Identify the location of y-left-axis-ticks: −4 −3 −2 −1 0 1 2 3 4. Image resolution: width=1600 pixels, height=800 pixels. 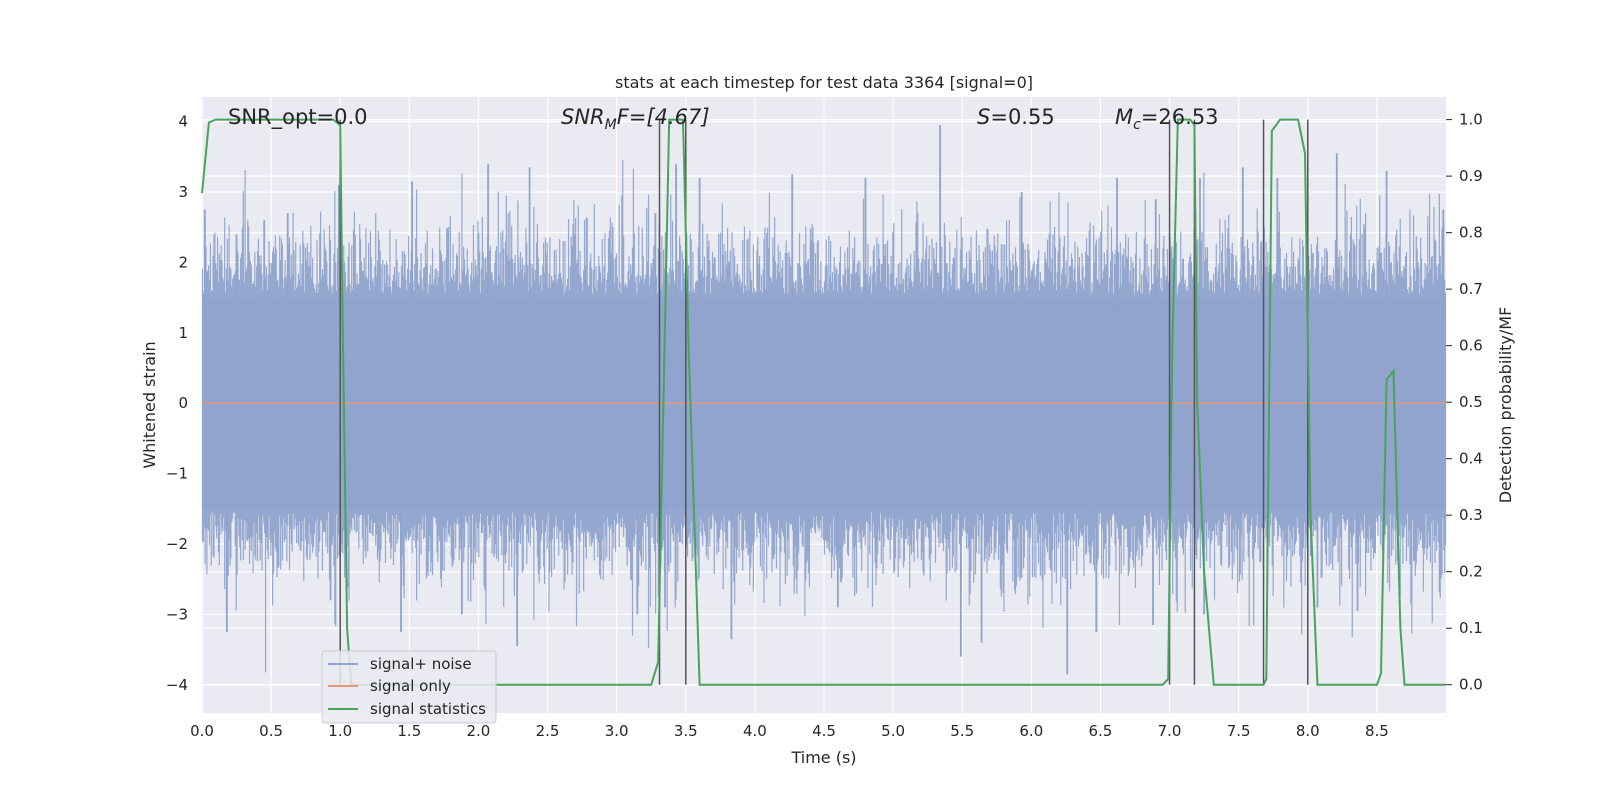
(177, 403).